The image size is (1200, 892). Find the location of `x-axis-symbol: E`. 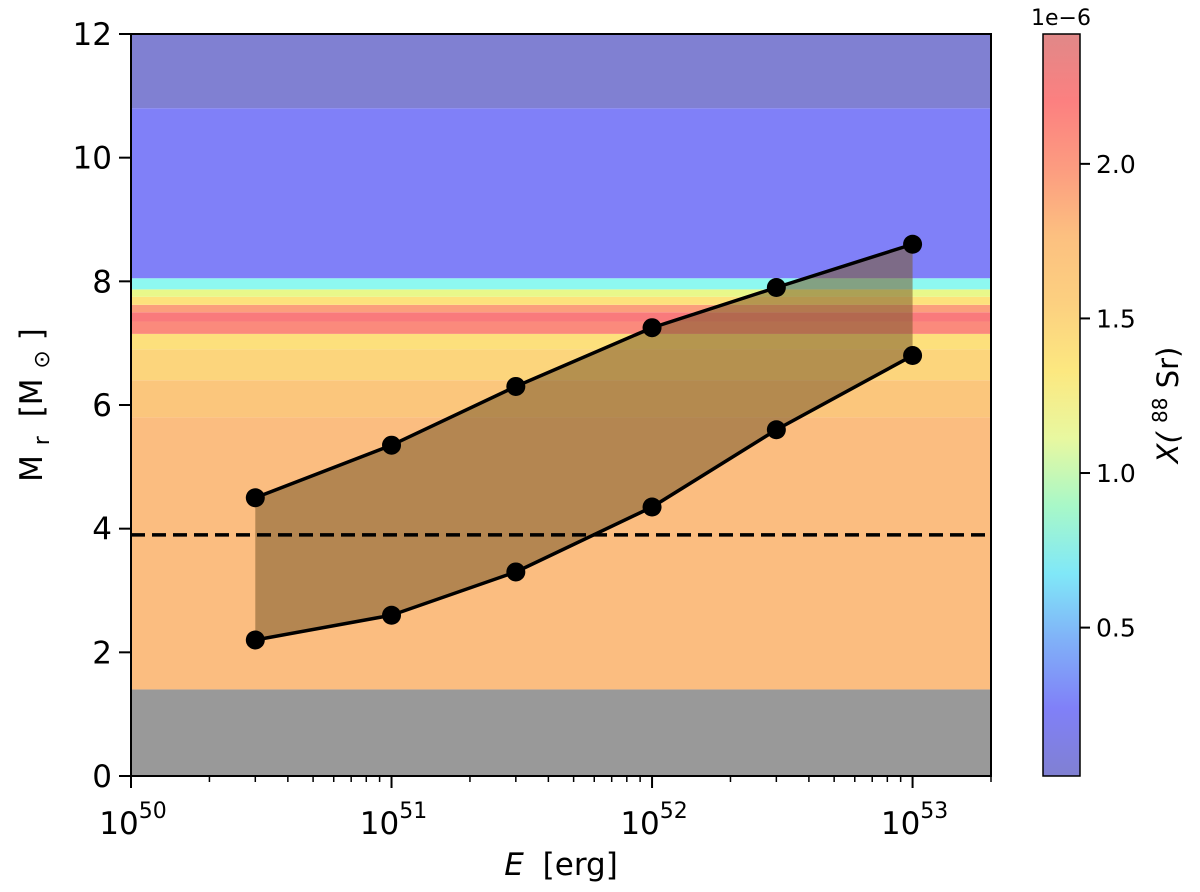

x-axis-symbol: E is located at coordinates (514, 865).